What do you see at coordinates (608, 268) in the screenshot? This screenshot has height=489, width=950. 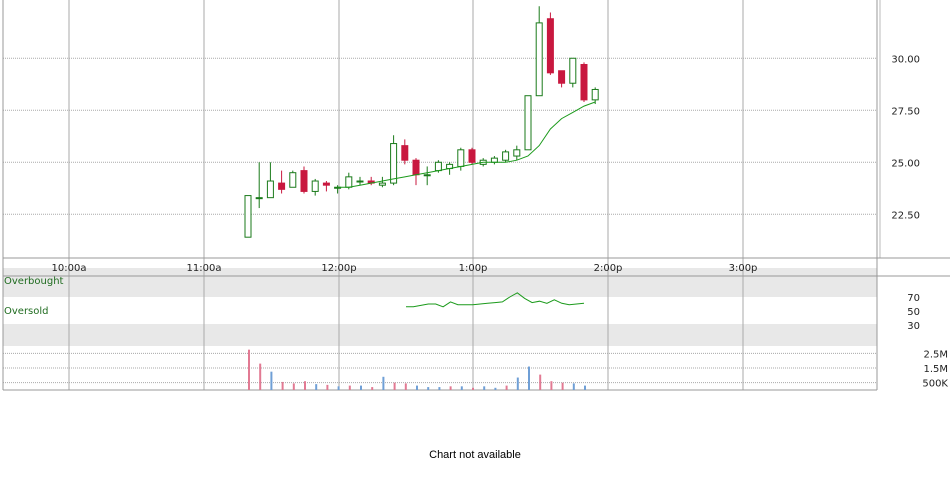 I see `time-tick-label: 2:00p` at bounding box center [608, 268].